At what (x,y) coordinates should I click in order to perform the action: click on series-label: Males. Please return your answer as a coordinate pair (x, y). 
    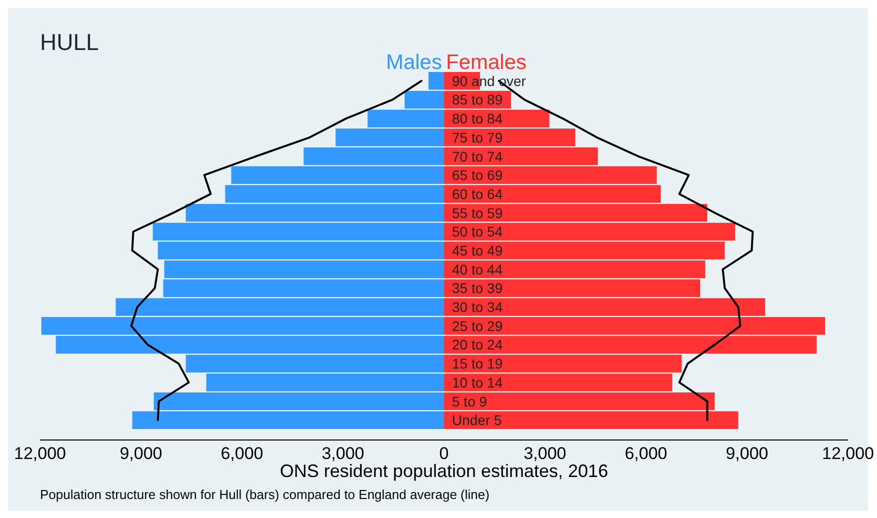
    Looking at the image, I should click on (414, 62).